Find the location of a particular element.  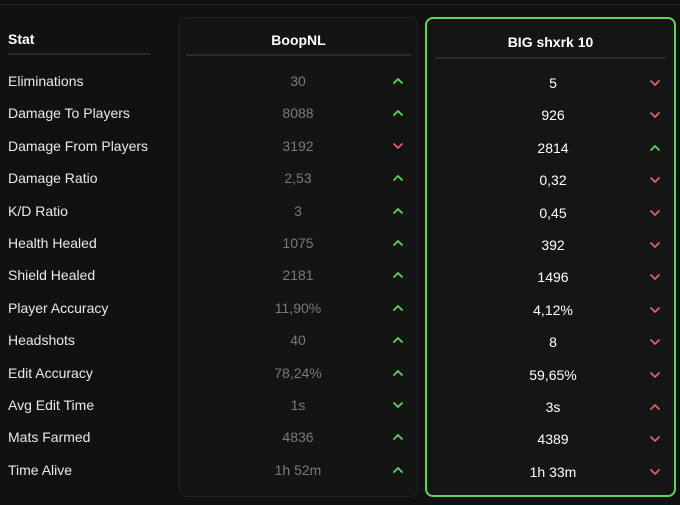

stat-cell-b: 4,12% is located at coordinates (550, 310).